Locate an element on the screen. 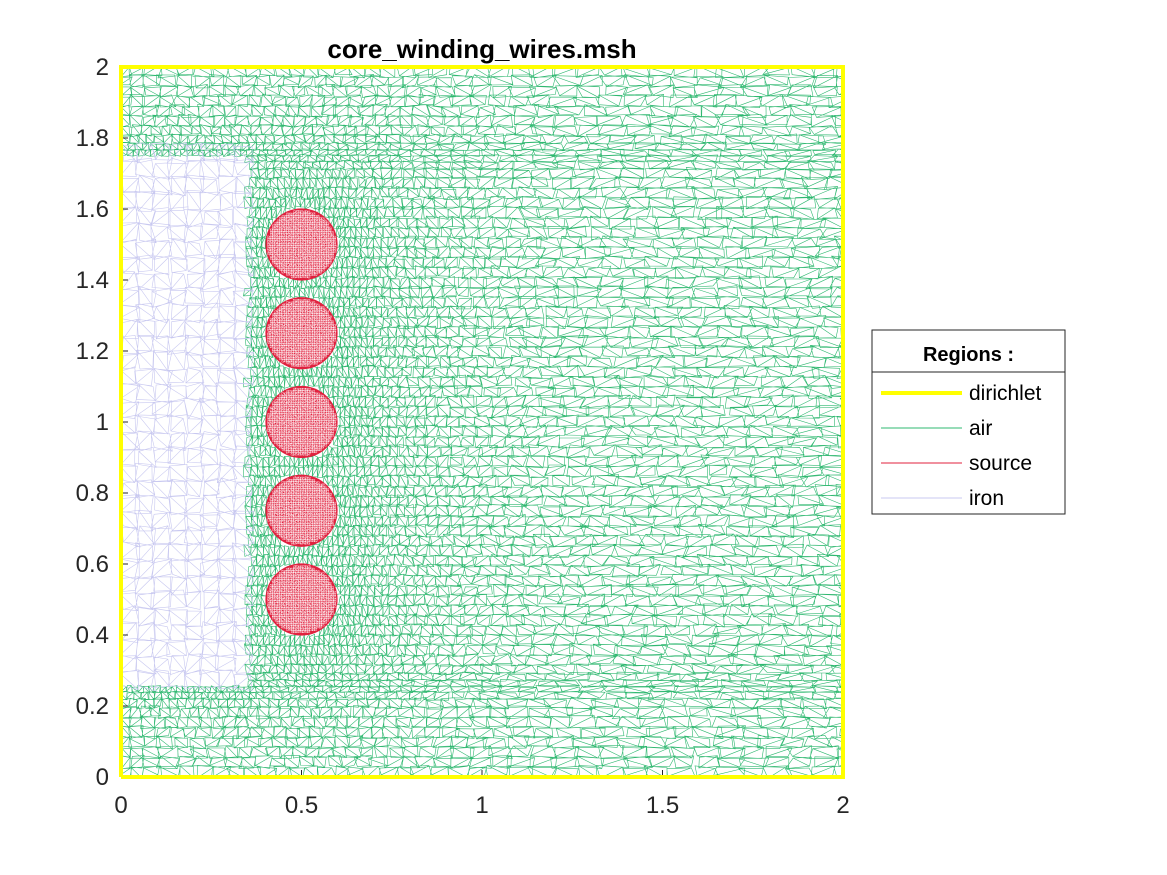 Image resolution: width=1167 pixels, height=875 pixels. x-tick-labels: 0 0.5 1 1.5 2 is located at coordinates (481, 805).